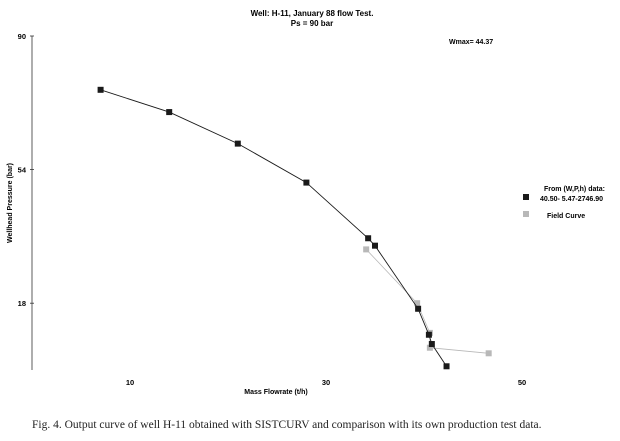 Image resolution: width=620 pixels, height=441 pixels. I want to click on y-ticks: 18 54 90, so click(26, 170).